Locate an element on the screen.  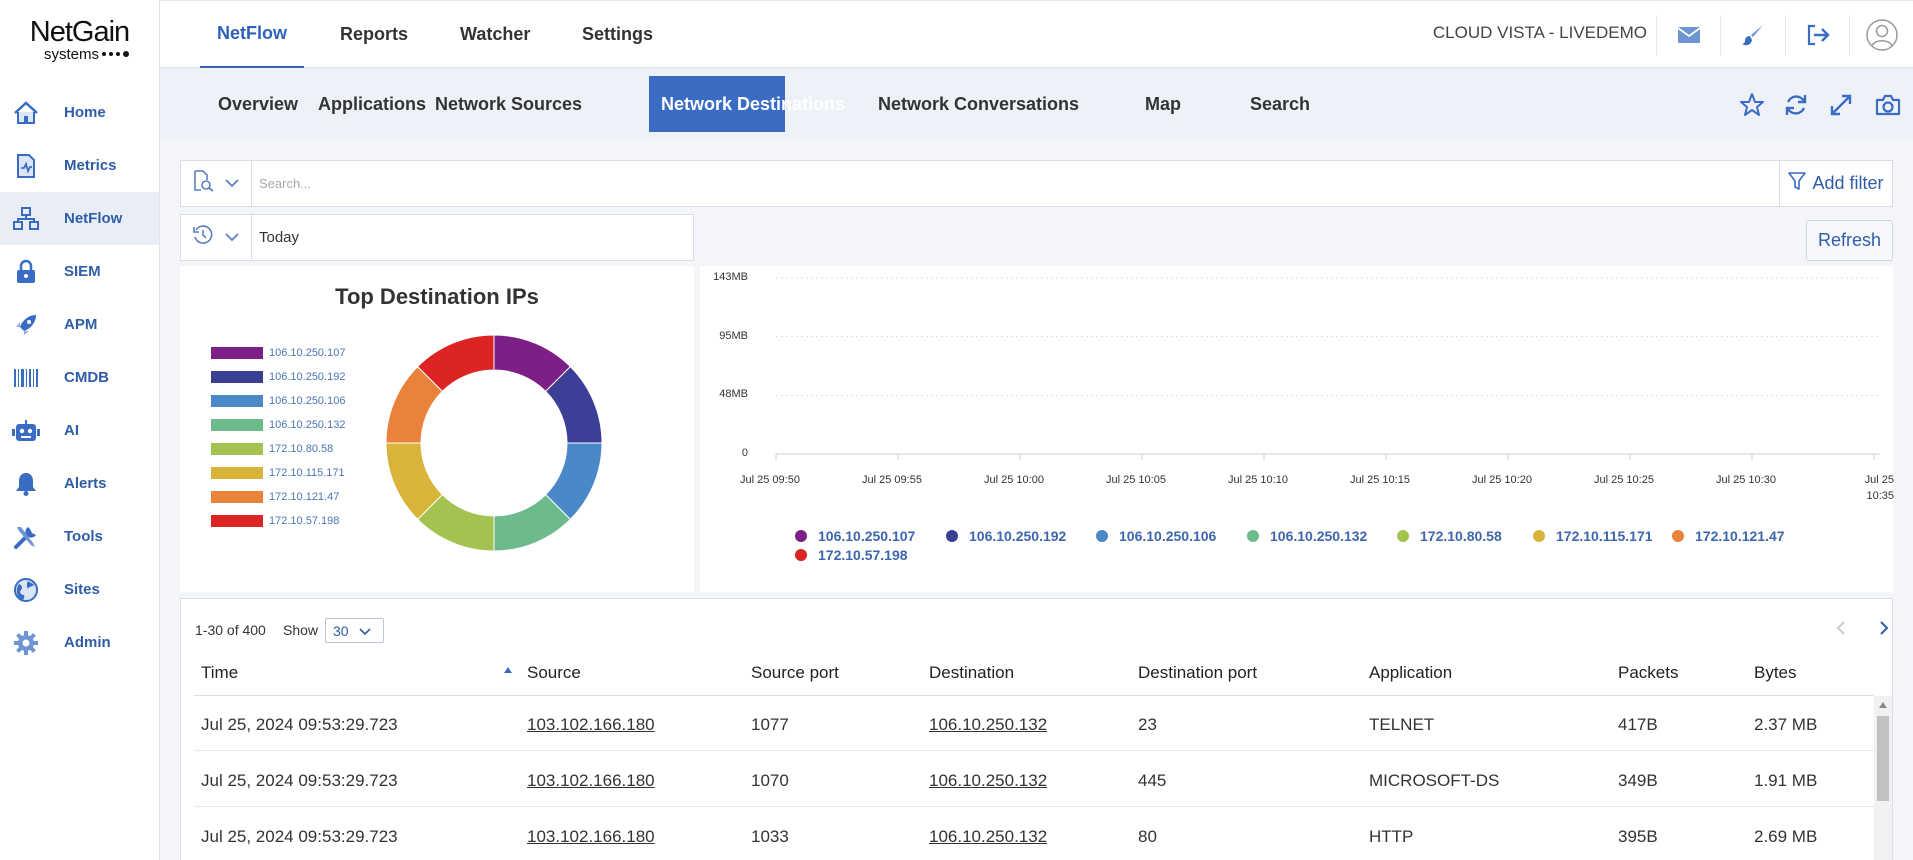
y-tick-label: 48MB is located at coordinates (733, 394).